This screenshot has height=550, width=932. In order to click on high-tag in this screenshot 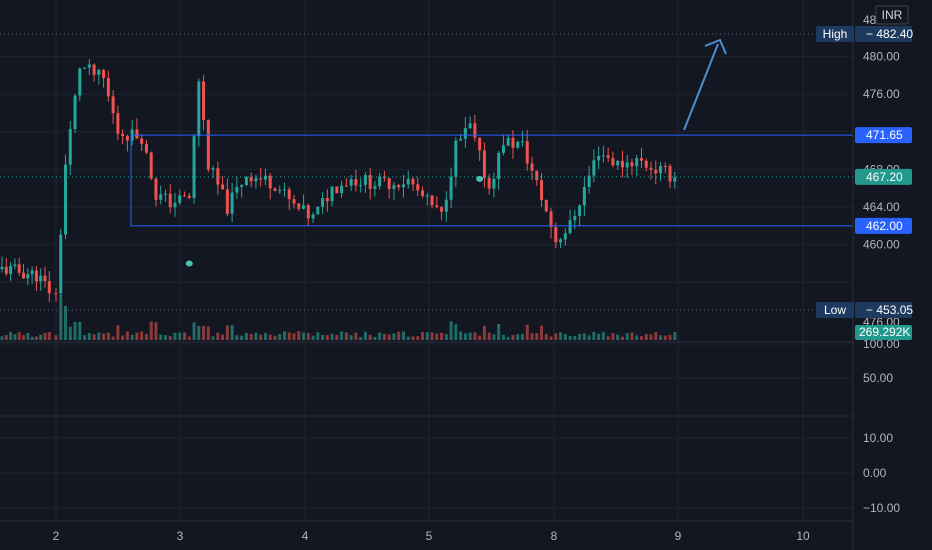, I will do `click(883, 34)`.